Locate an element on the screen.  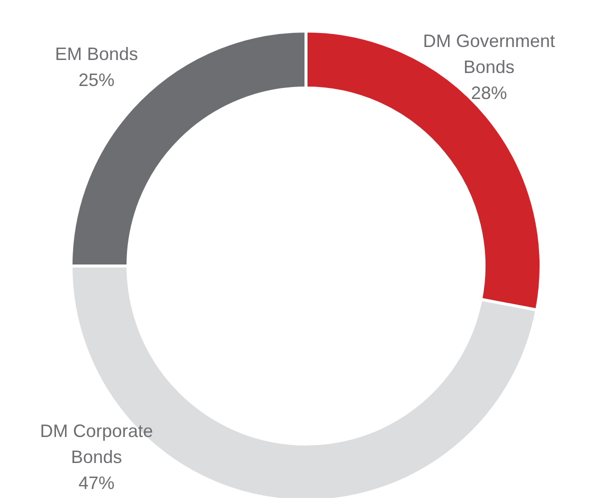
slice-label: DM Corporate Bonds is located at coordinates (97, 444).